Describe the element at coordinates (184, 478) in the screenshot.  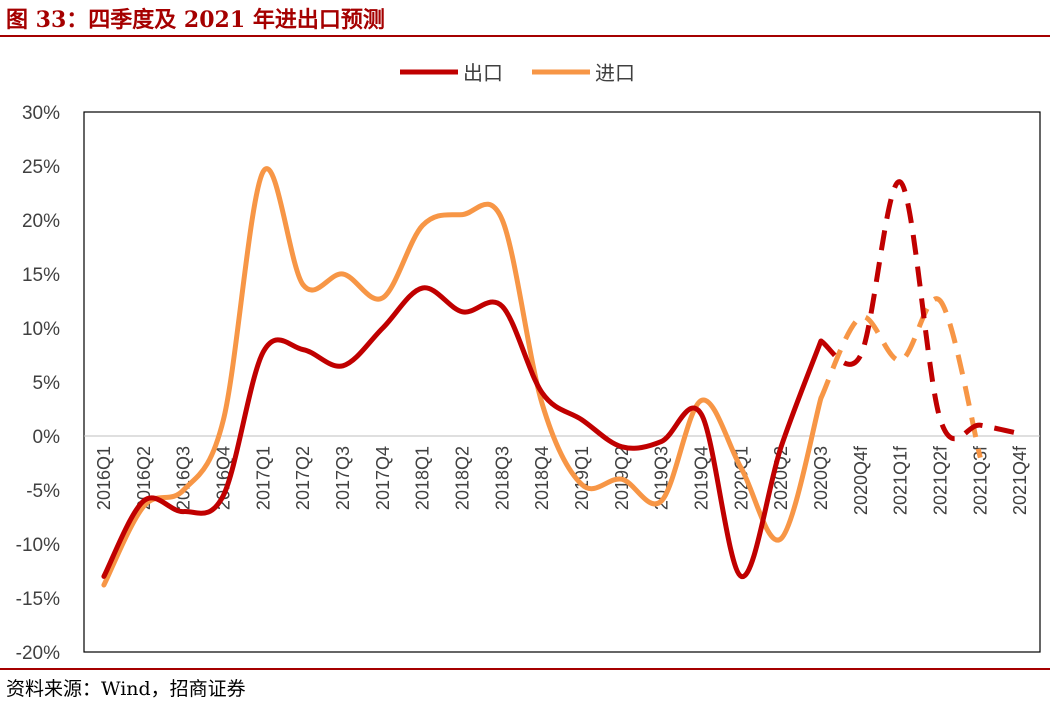
I see `x-tick-label: 2016Q3` at that location.